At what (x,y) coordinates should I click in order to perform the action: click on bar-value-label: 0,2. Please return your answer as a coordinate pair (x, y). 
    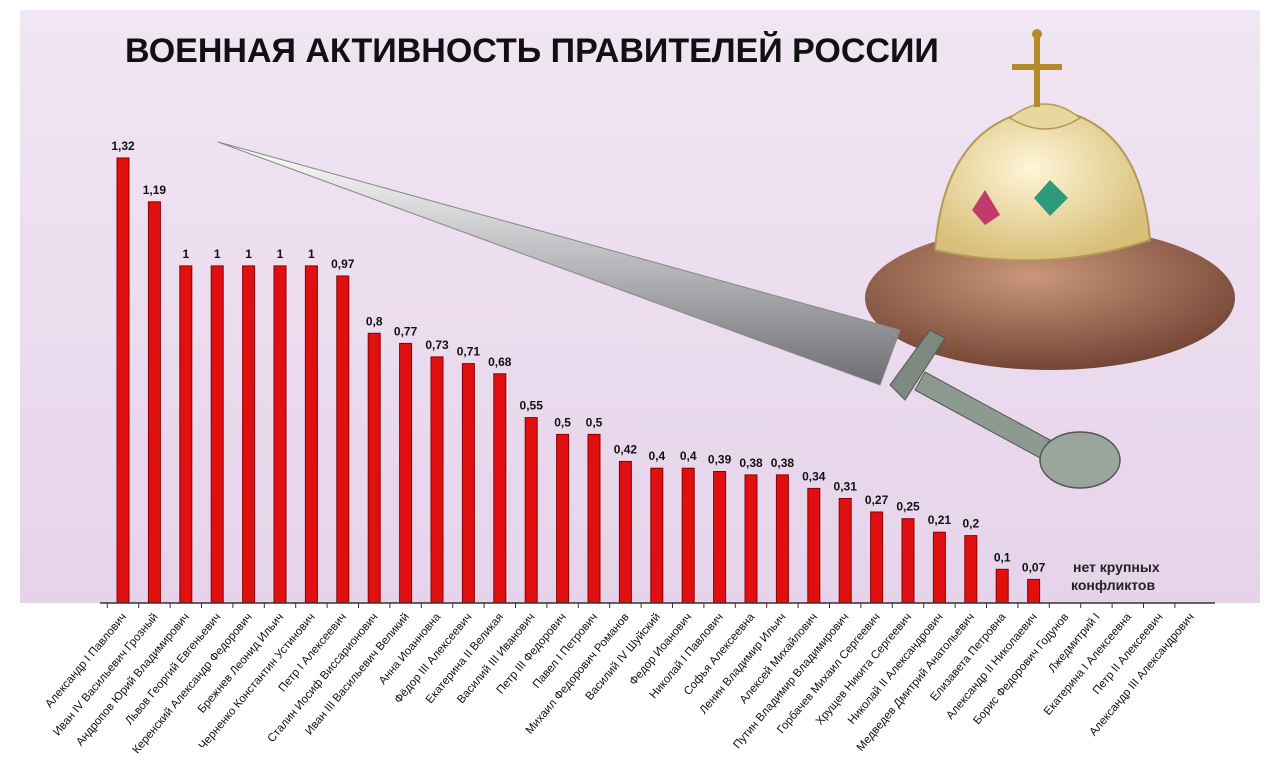
    Looking at the image, I should click on (970, 524).